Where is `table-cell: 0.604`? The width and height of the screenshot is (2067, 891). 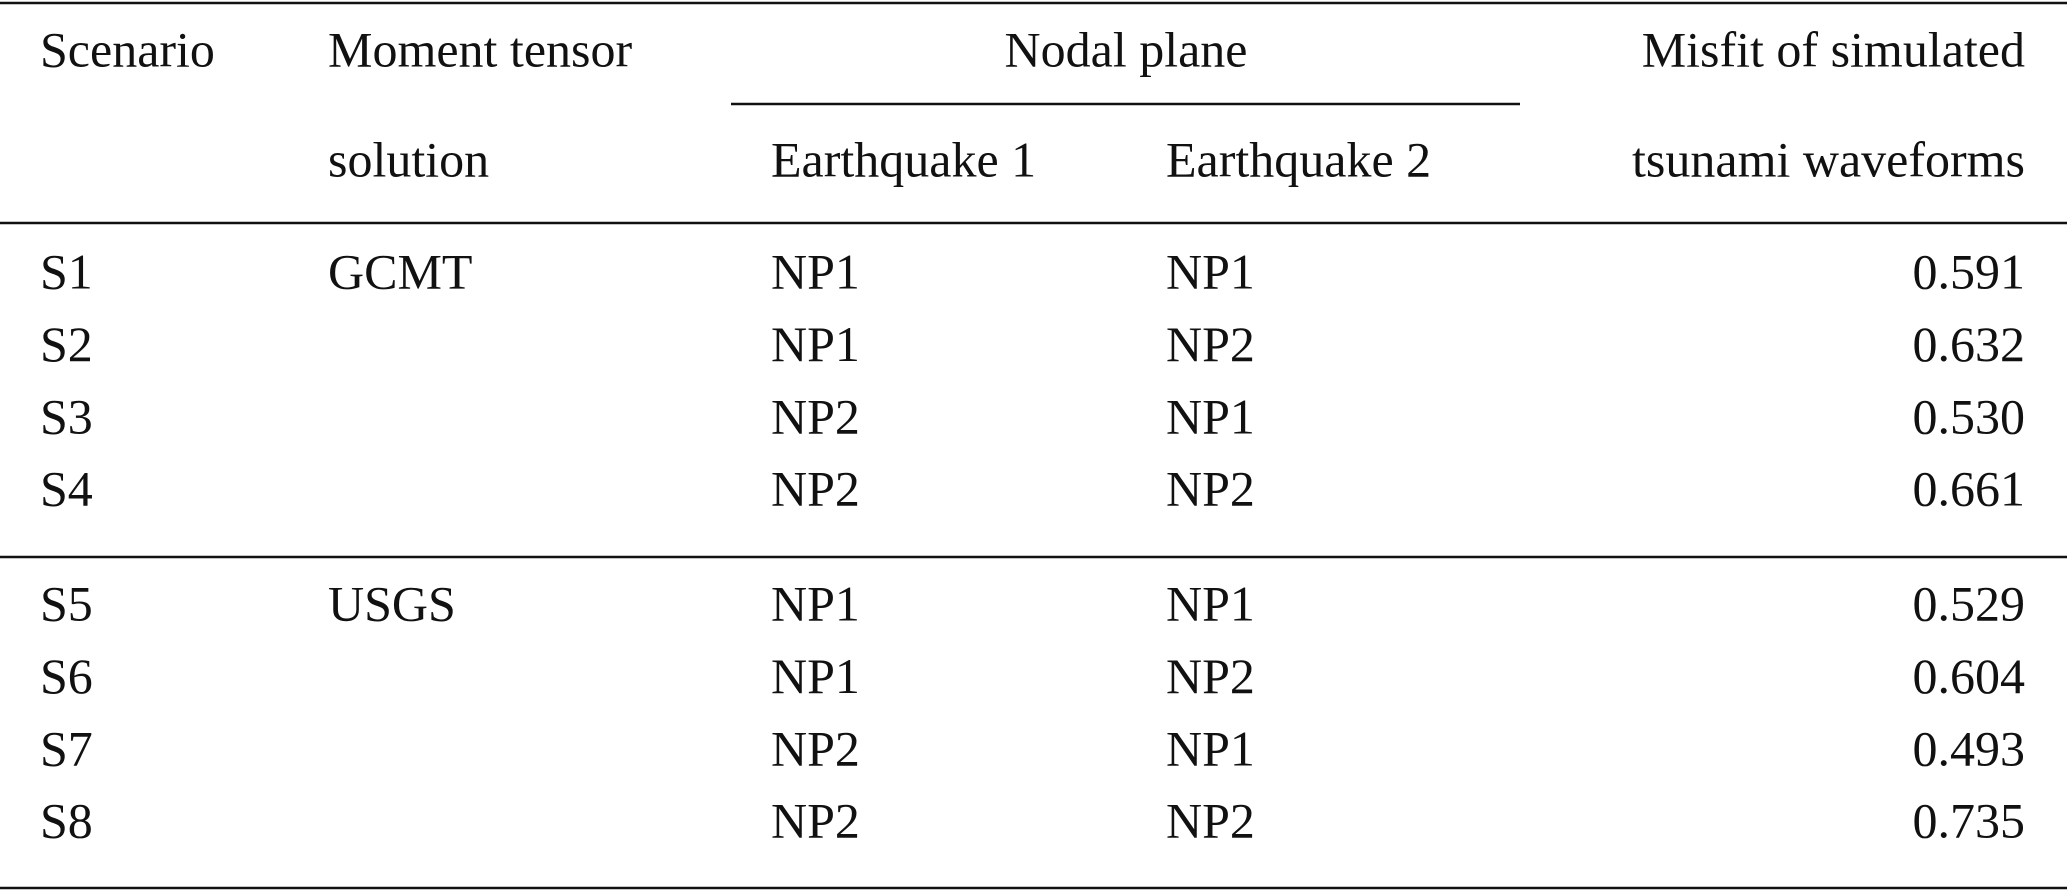 table-cell: 0.604 is located at coordinates (1969, 676).